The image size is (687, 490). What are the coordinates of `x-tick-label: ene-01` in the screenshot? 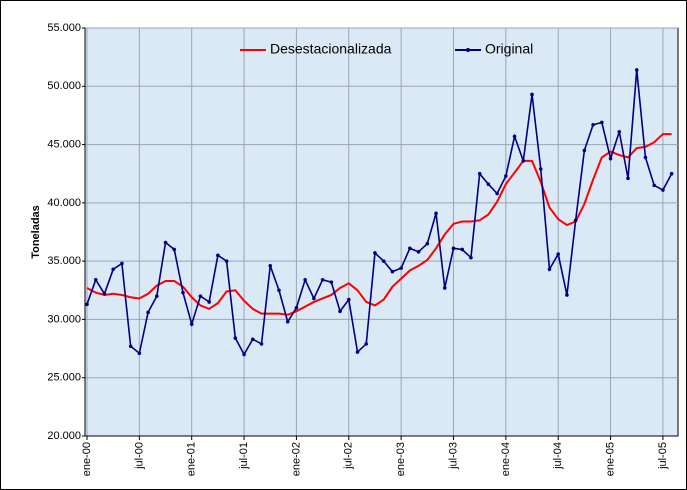 It's located at (192, 459).